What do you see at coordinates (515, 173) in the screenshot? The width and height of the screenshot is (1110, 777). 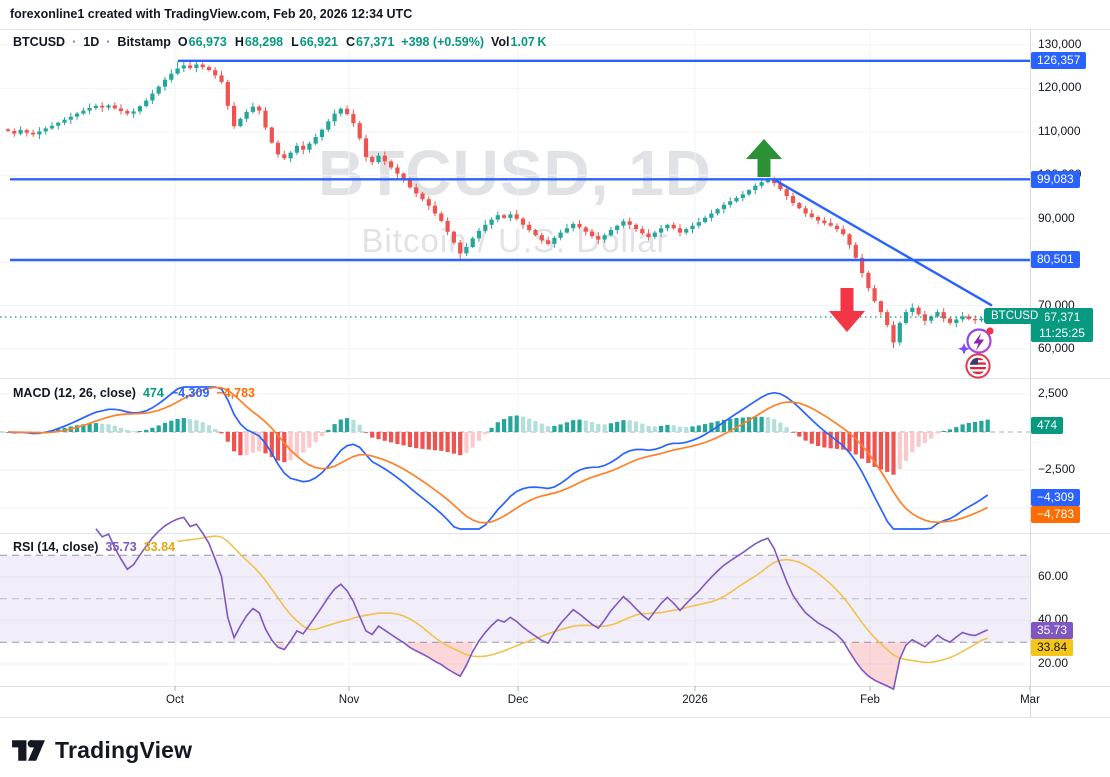 I see `watermark-symbol: BTCUSD, 1D` at bounding box center [515, 173].